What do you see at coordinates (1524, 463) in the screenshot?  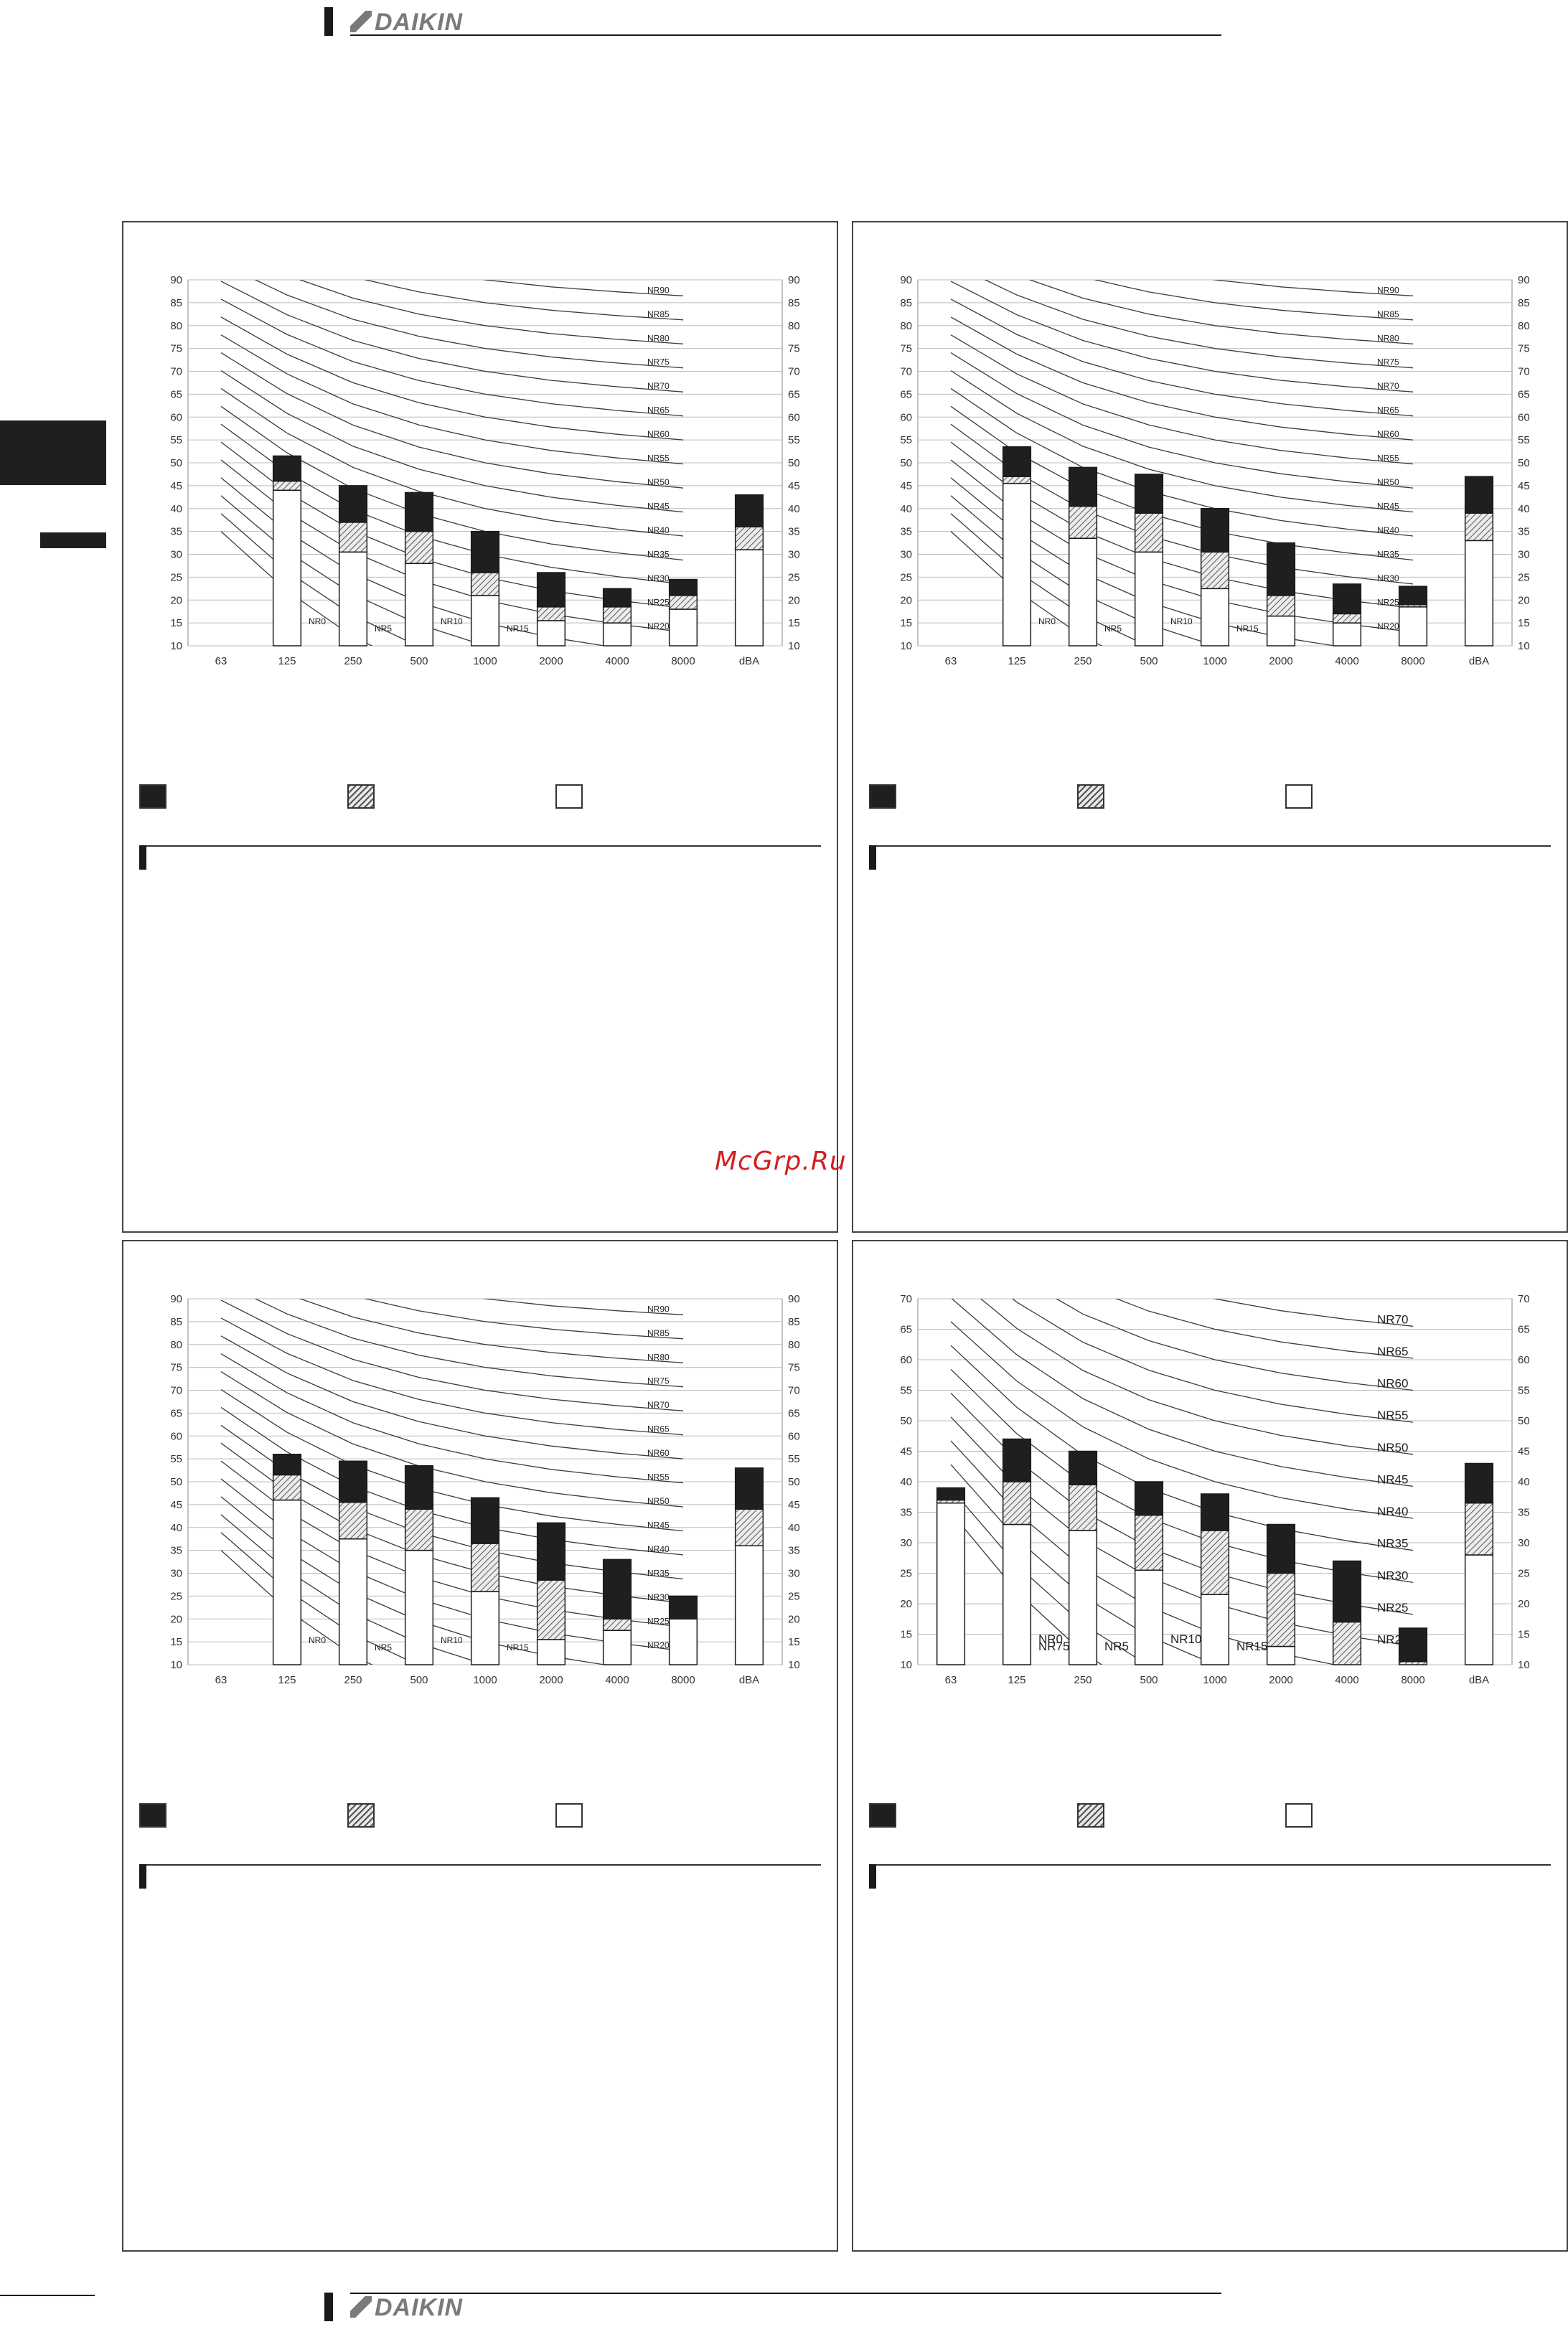 I see `y-tick-label-right: 50` at bounding box center [1524, 463].